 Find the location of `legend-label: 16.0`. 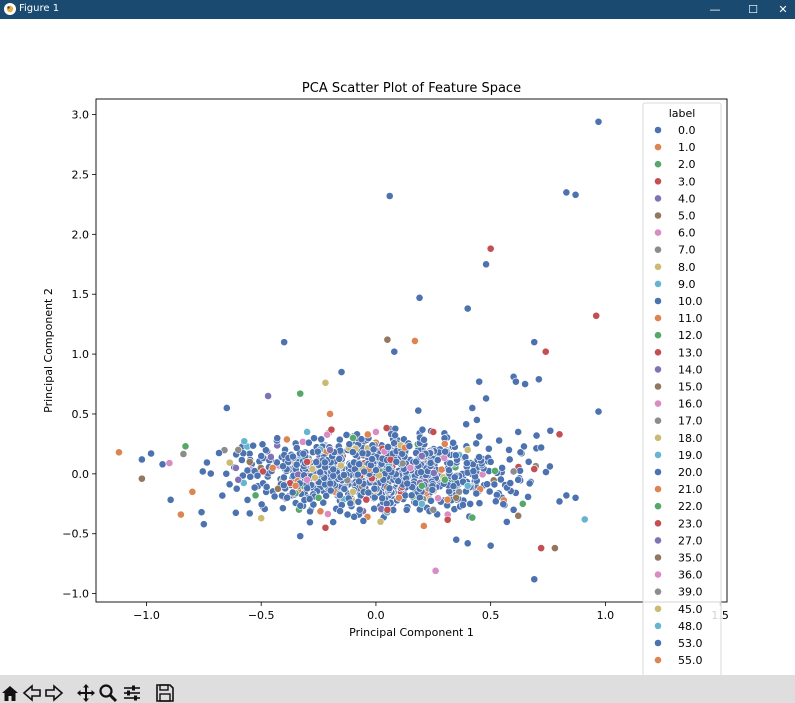

legend-label: 16.0 is located at coordinates (690, 404).